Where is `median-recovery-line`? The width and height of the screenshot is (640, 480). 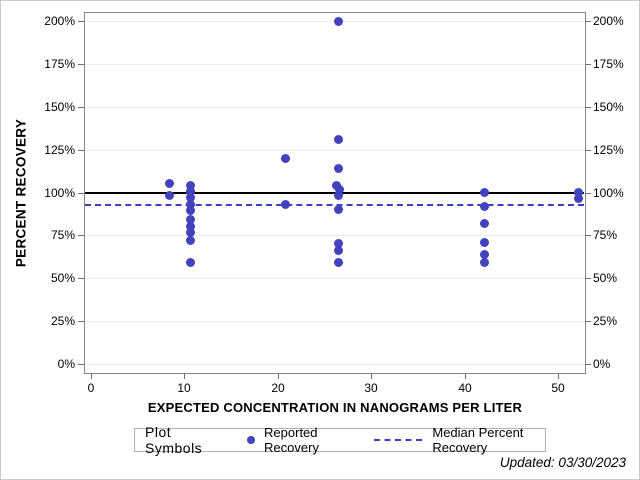 median-recovery-line is located at coordinates (334, 205).